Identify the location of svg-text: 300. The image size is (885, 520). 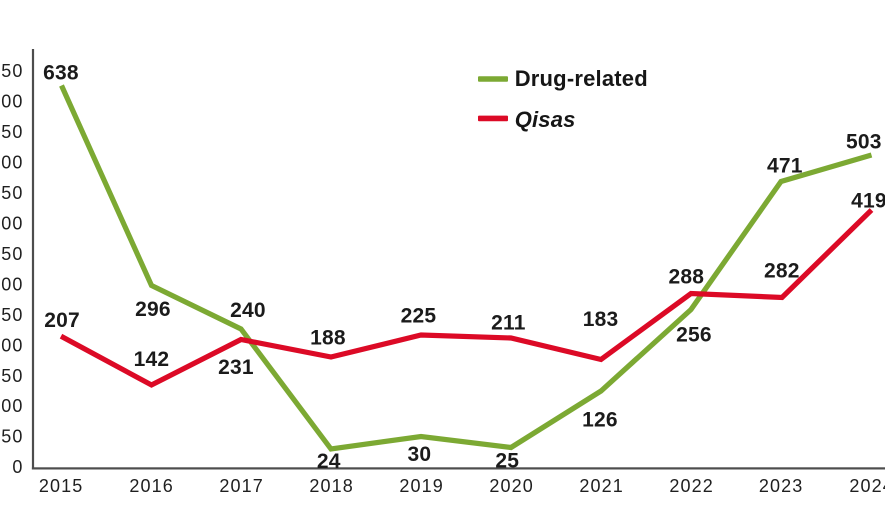
(12, 284).